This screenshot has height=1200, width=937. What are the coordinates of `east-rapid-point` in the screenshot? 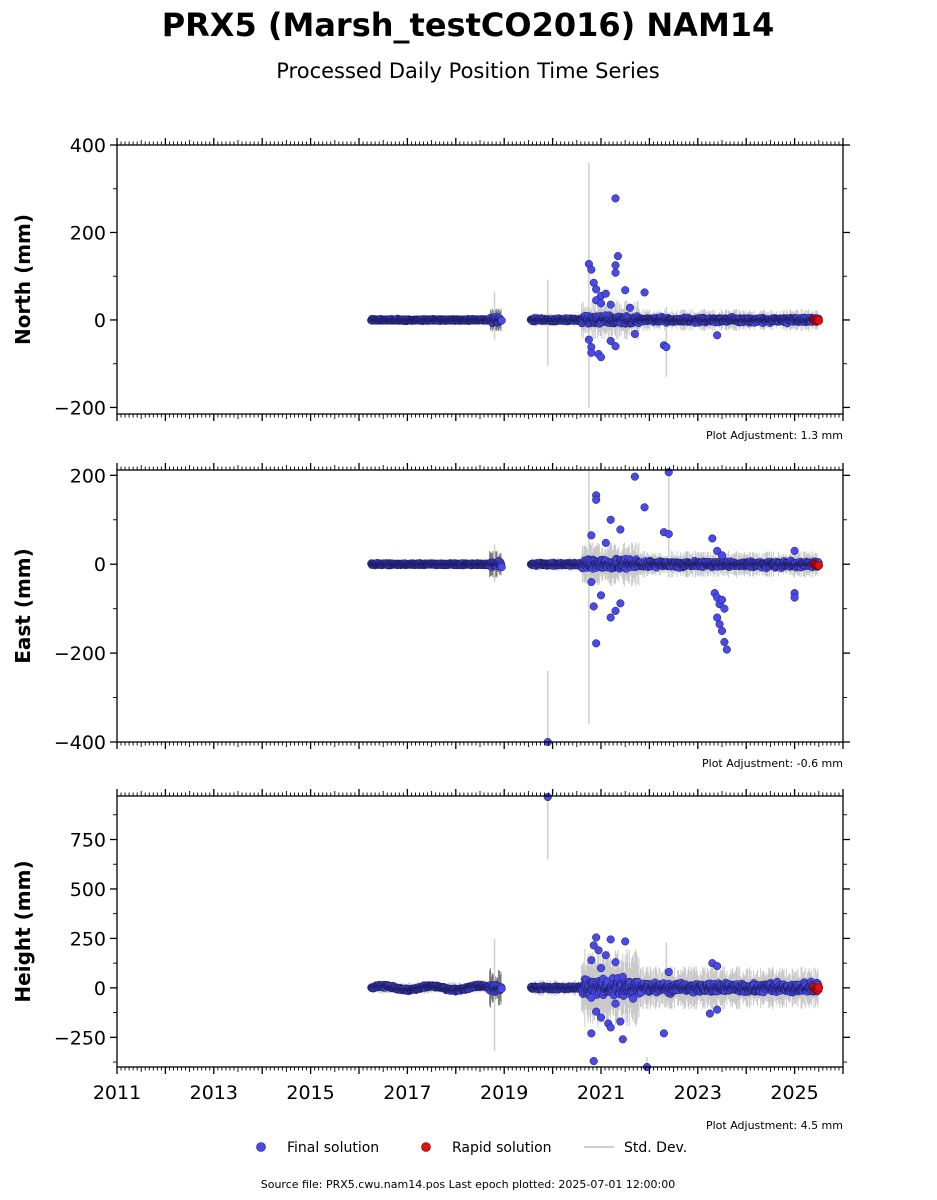 It's located at (819, 565).